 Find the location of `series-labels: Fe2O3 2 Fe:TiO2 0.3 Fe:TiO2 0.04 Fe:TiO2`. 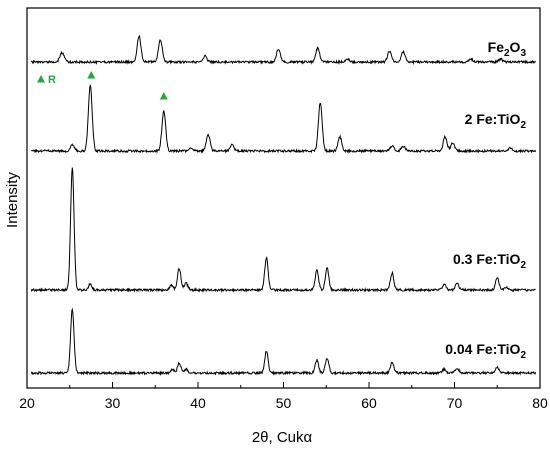

series-labels: Fe2O3 2 Fe:TiO2 0.3 Fe:TiO2 0.04 Fe:TiO2 is located at coordinates (485, 200).